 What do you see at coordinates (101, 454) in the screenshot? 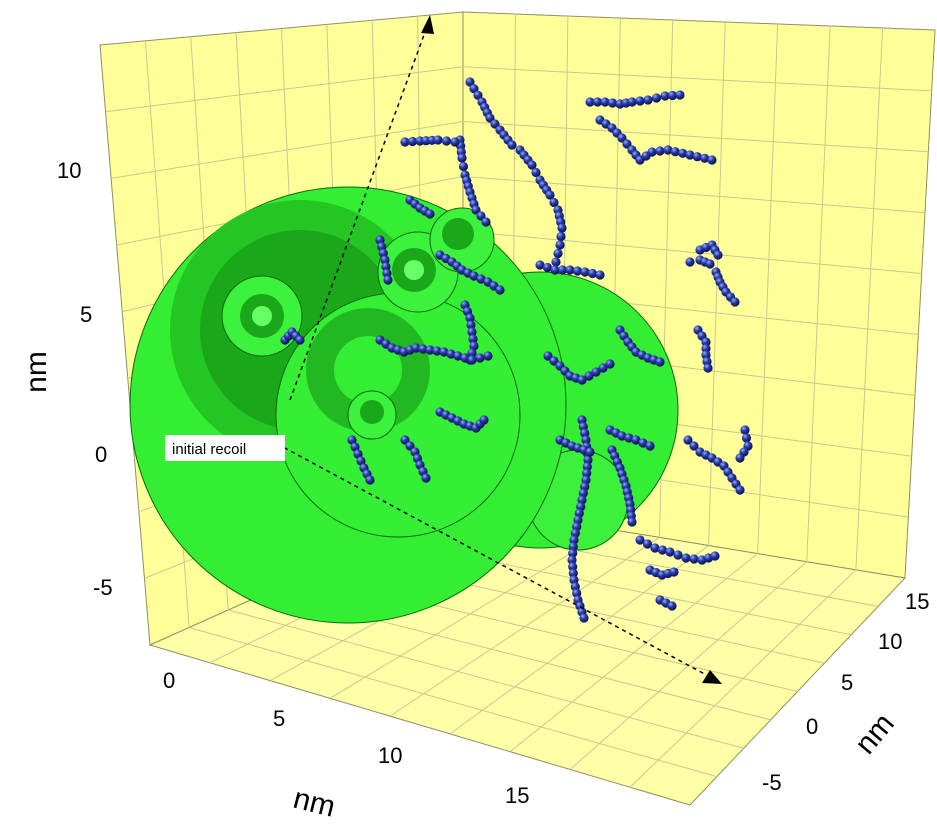
I see `tick-vertical-2: 0` at bounding box center [101, 454].